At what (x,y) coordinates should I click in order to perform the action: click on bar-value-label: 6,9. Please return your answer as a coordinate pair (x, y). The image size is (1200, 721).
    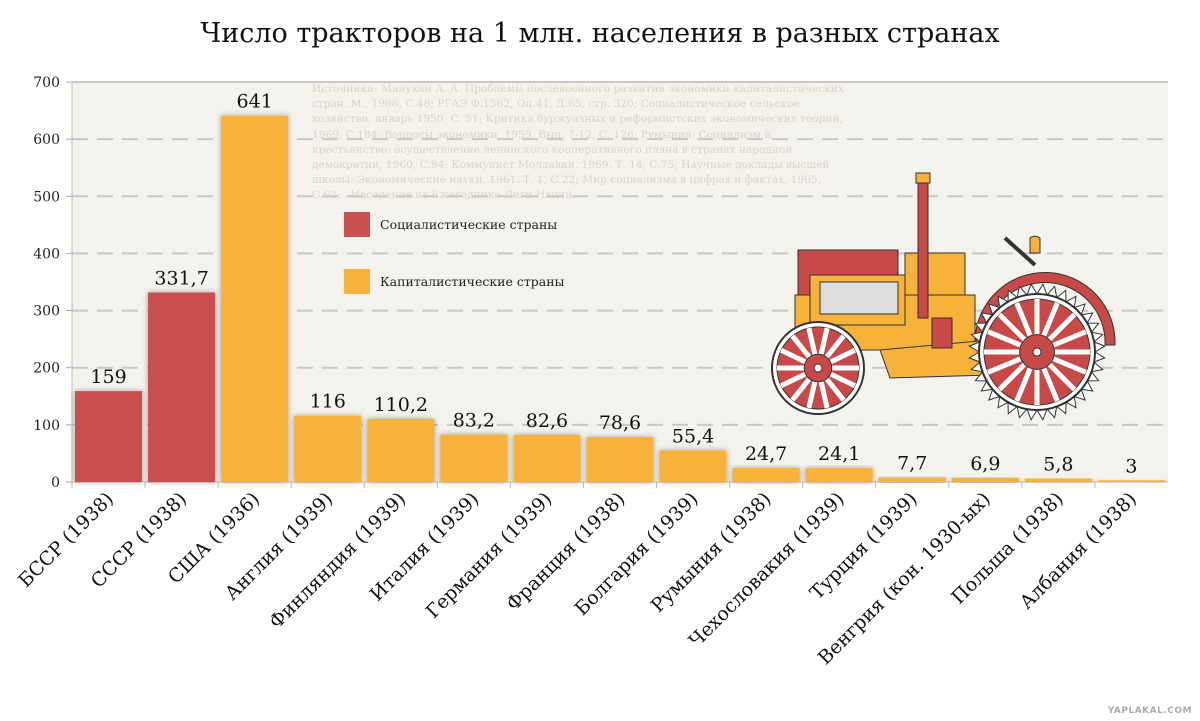
    Looking at the image, I should click on (985, 464).